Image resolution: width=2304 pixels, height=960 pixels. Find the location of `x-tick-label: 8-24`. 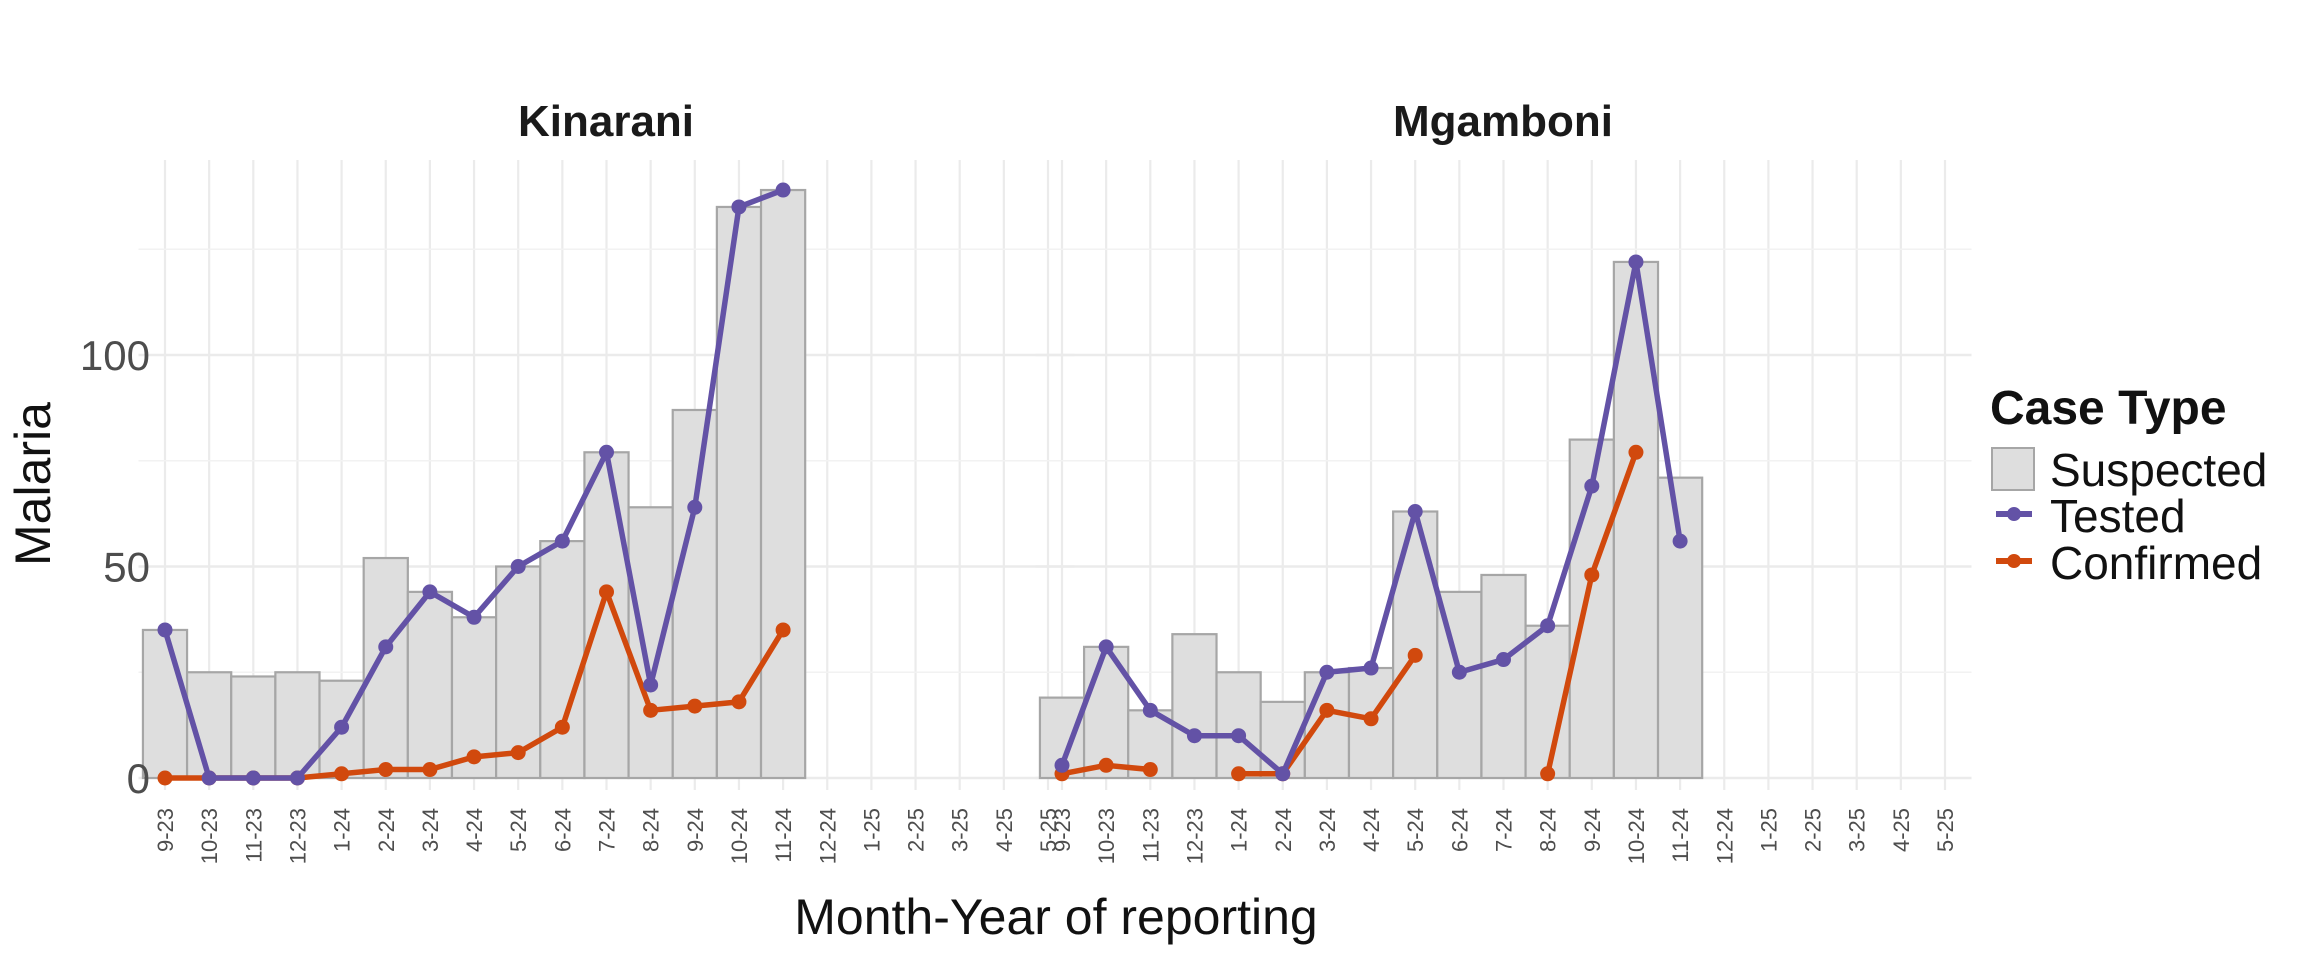

x-tick-label: 8-24 is located at coordinates (651, 830).